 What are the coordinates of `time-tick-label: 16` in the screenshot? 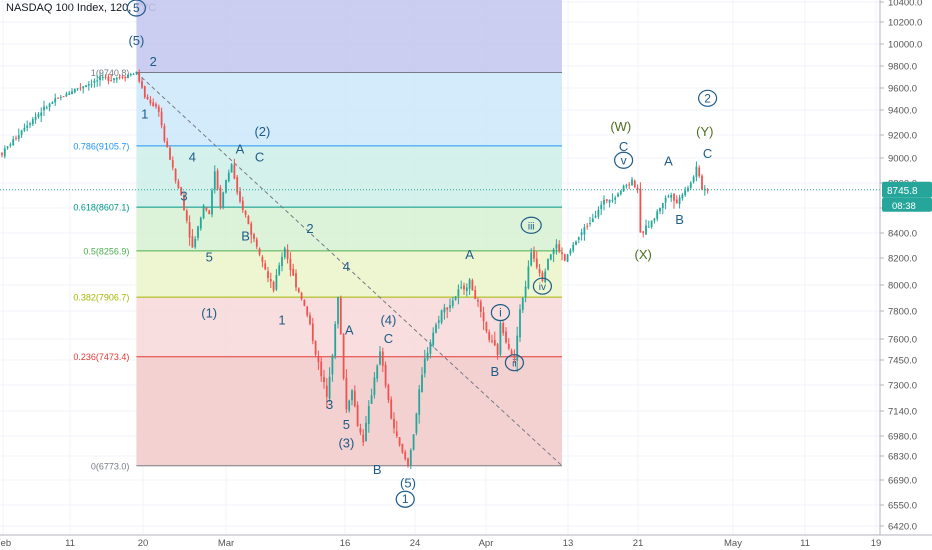 It's located at (345, 543).